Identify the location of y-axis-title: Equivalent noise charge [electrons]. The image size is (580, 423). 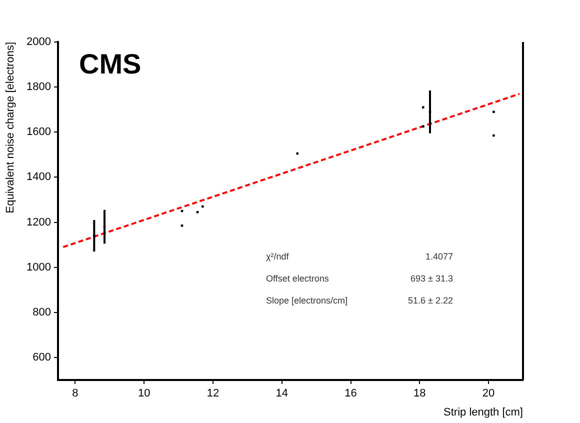
(10, 128).